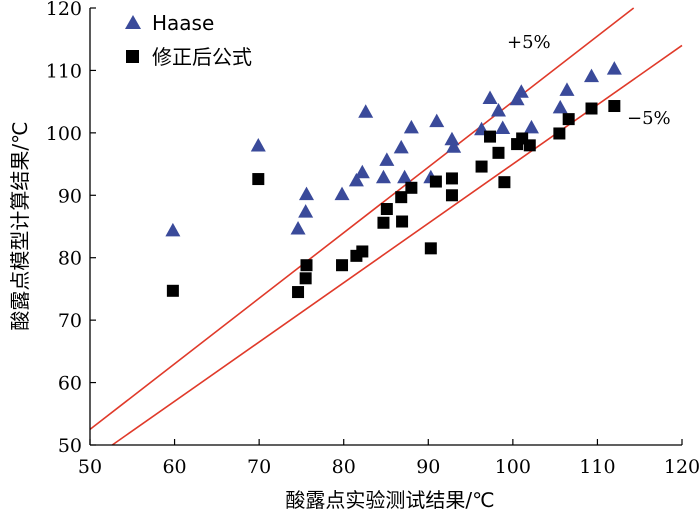 The width and height of the screenshot is (700, 523). What do you see at coordinates (513, 467) in the screenshot?
I see `x-tick-label: 100` at bounding box center [513, 467].